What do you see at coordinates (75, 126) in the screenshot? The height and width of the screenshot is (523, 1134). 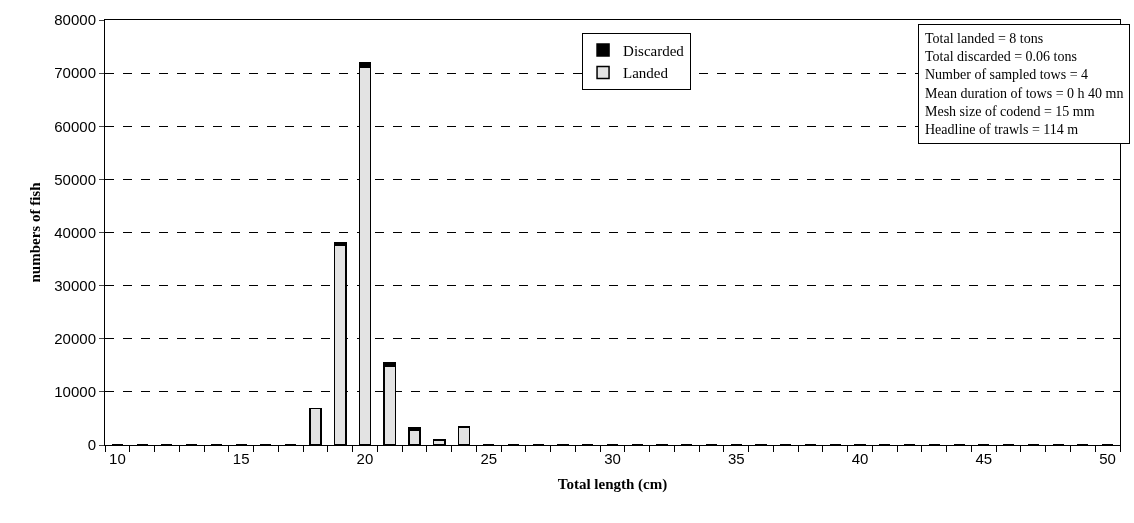 I see `y-tick-label: 60000` at bounding box center [75, 126].